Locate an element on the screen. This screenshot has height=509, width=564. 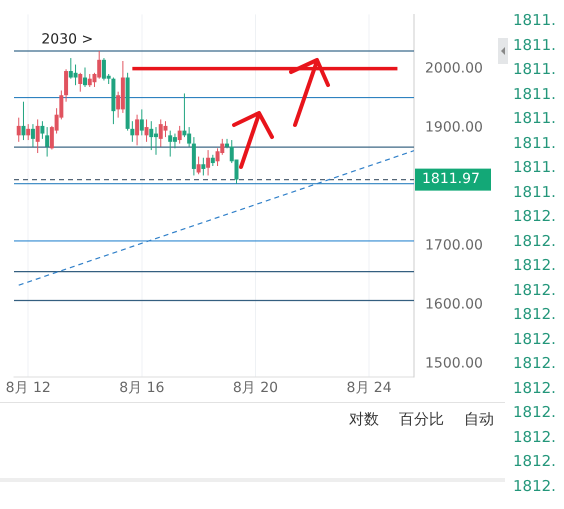
y-tick-label: 2000.00 is located at coordinates (454, 68).